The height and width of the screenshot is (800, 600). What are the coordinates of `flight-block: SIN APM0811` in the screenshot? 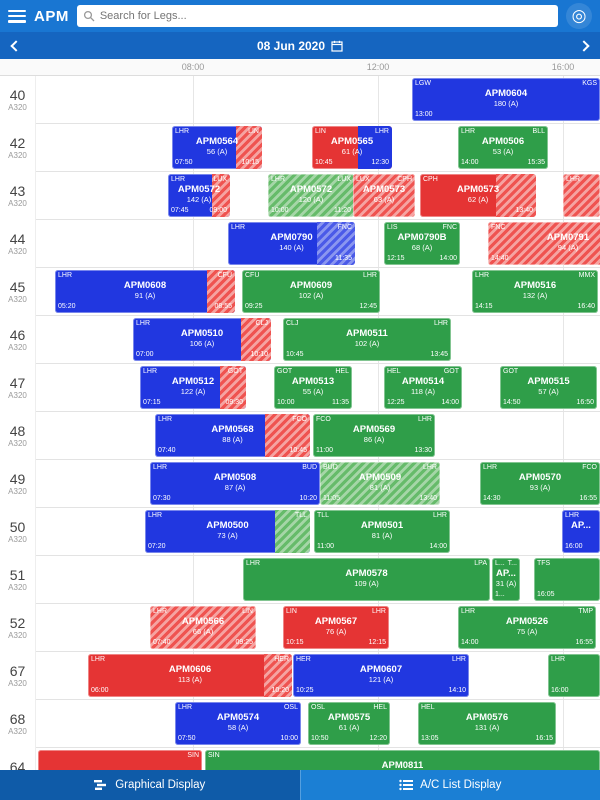 It's located at (402, 760).